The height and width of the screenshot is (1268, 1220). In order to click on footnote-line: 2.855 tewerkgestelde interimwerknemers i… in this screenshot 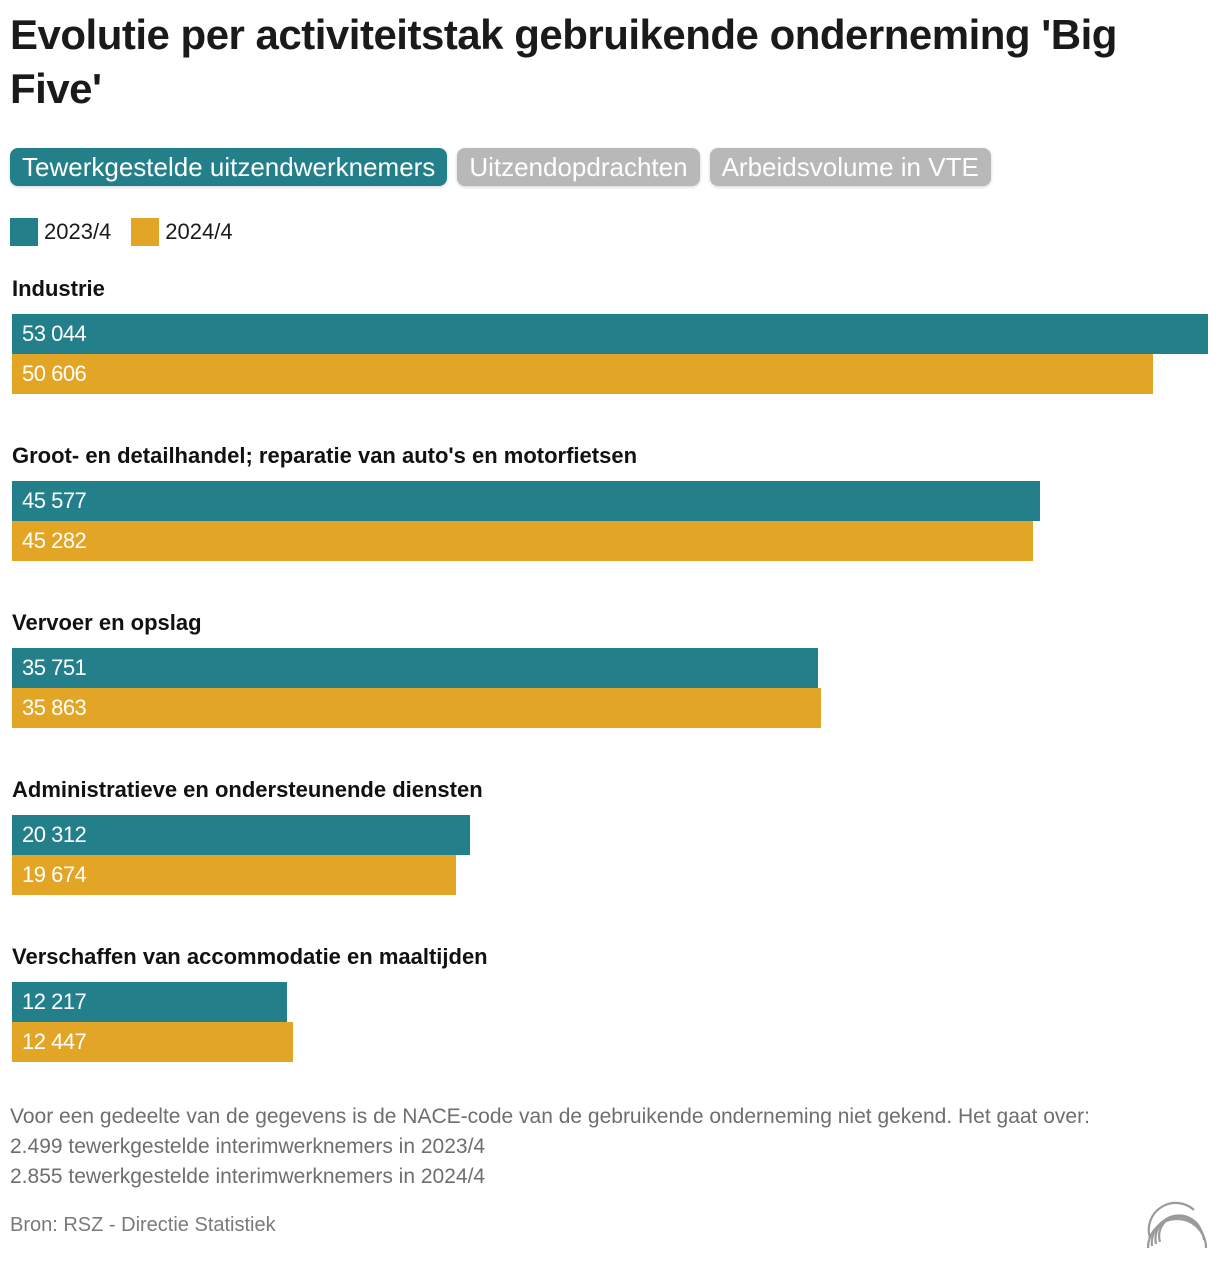, I will do `click(248, 1176)`.